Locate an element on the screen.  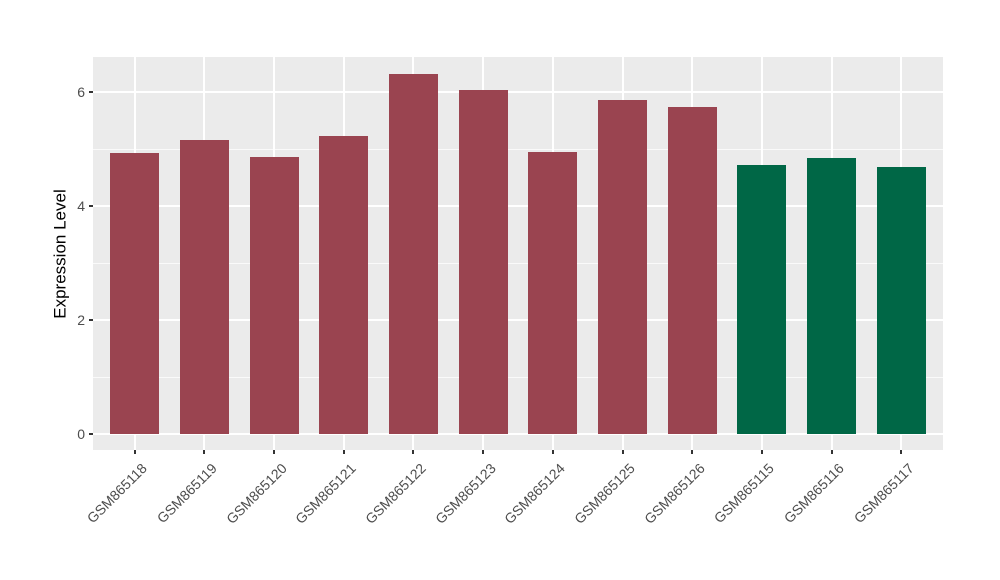
x-tick-mark-GSM865120 is located at coordinates (274, 452).